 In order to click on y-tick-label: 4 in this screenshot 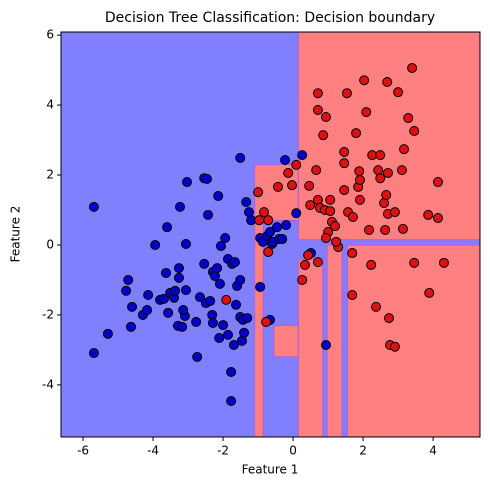, I will do `click(50, 105)`.